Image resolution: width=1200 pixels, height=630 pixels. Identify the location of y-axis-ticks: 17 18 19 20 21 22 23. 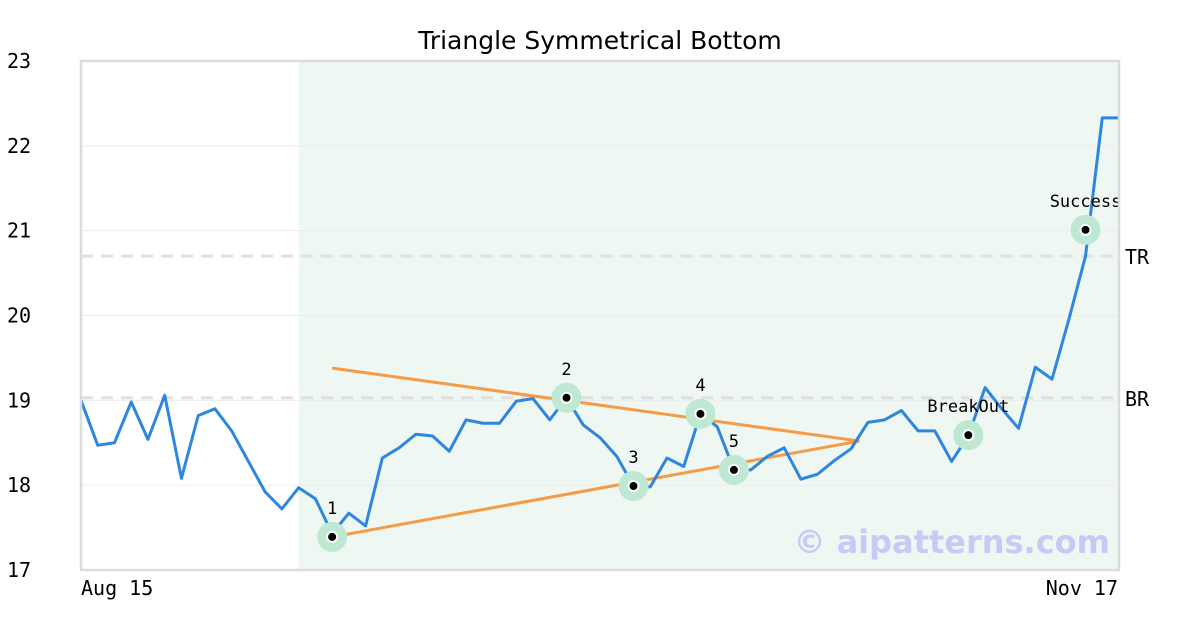
(19, 315).